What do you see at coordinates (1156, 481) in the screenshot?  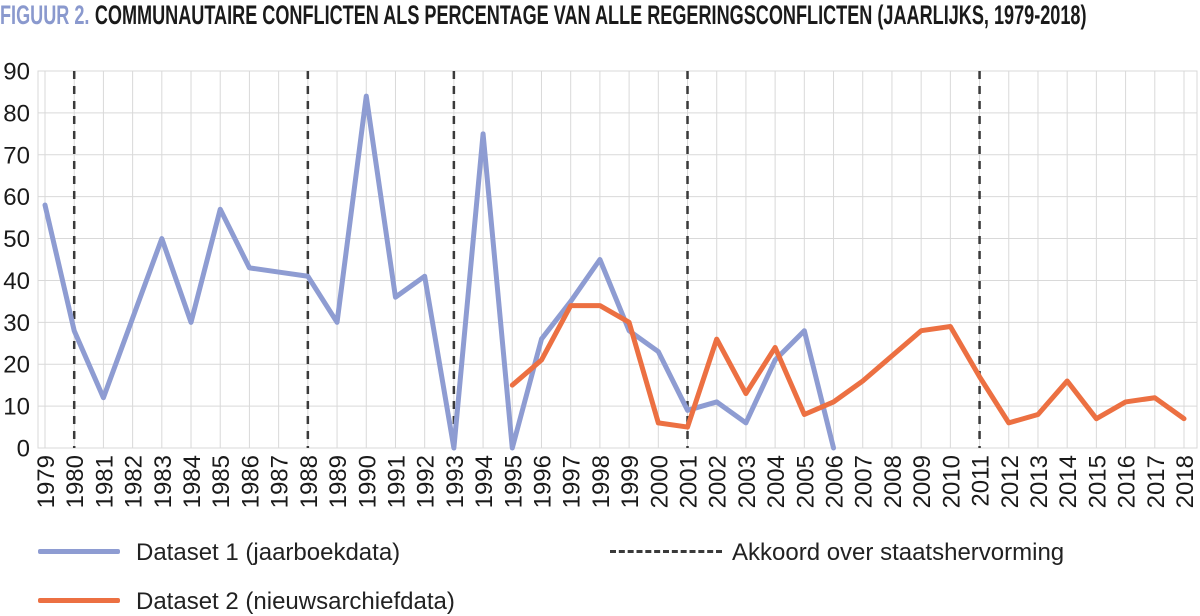 I see `x-tick-label: 2017` at bounding box center [1156, 481].